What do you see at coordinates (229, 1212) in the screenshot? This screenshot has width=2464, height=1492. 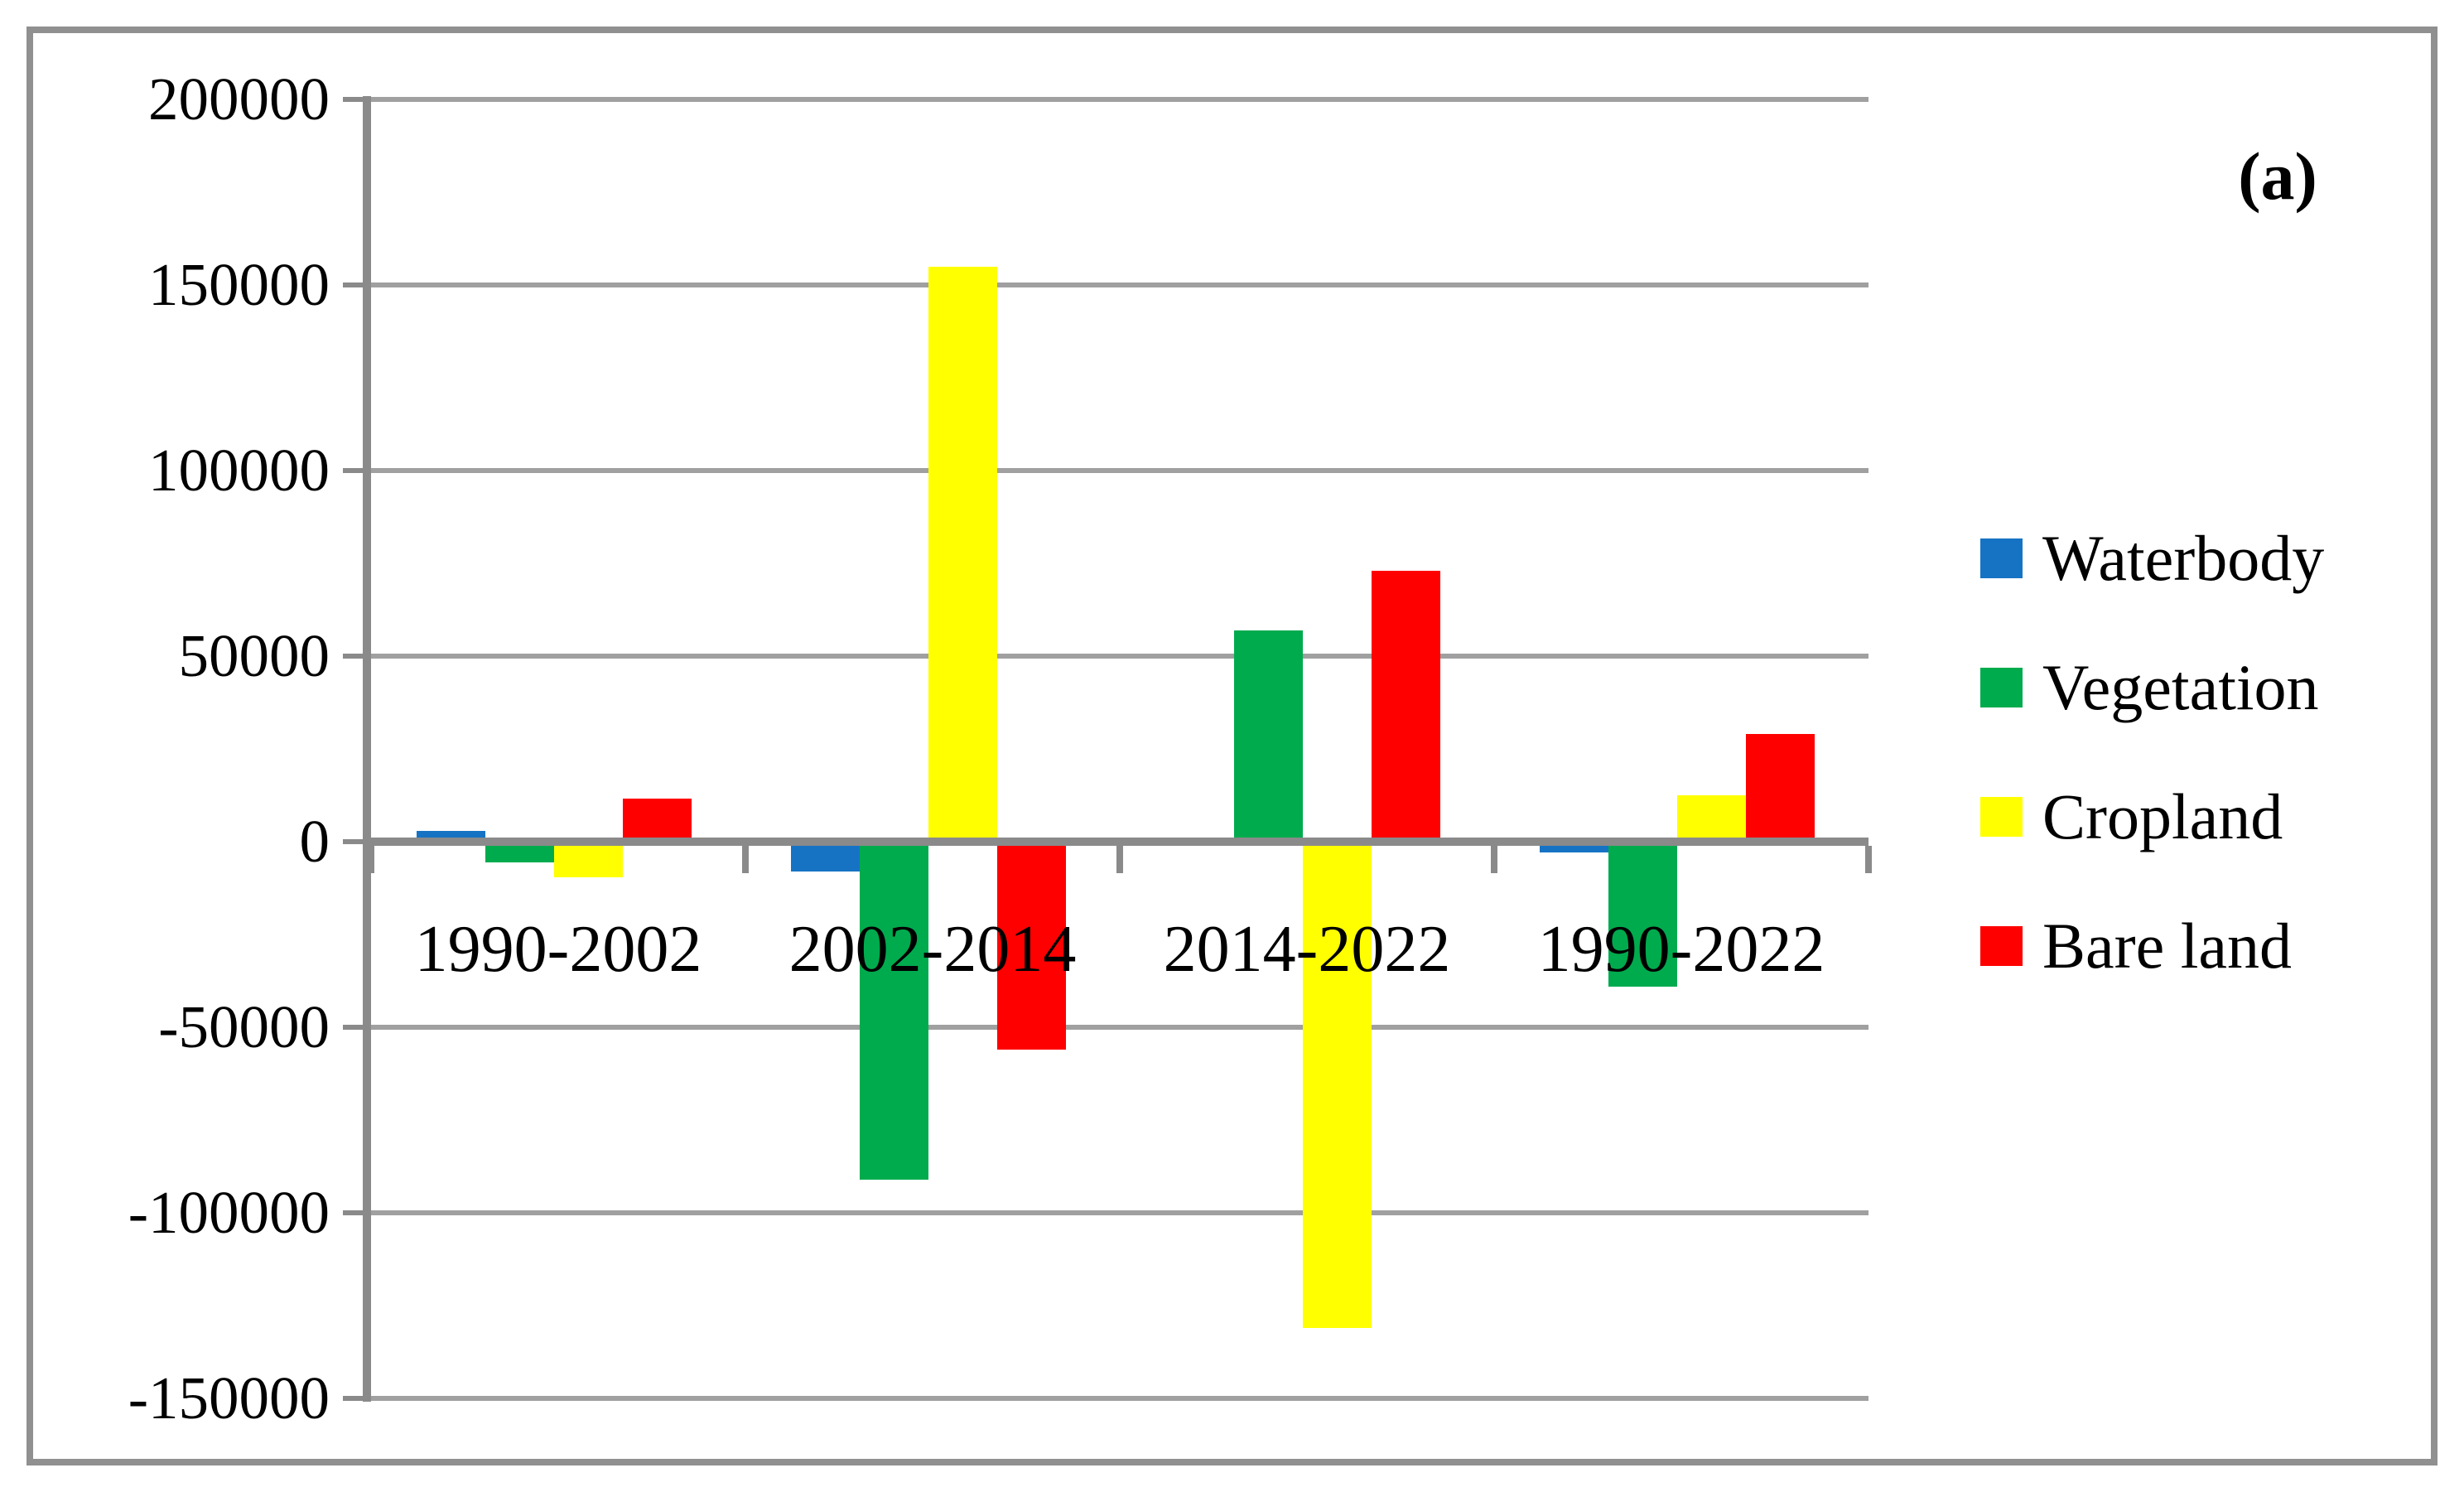 I see `y-tick-label: -100000` at bounding box center [229, 1212].